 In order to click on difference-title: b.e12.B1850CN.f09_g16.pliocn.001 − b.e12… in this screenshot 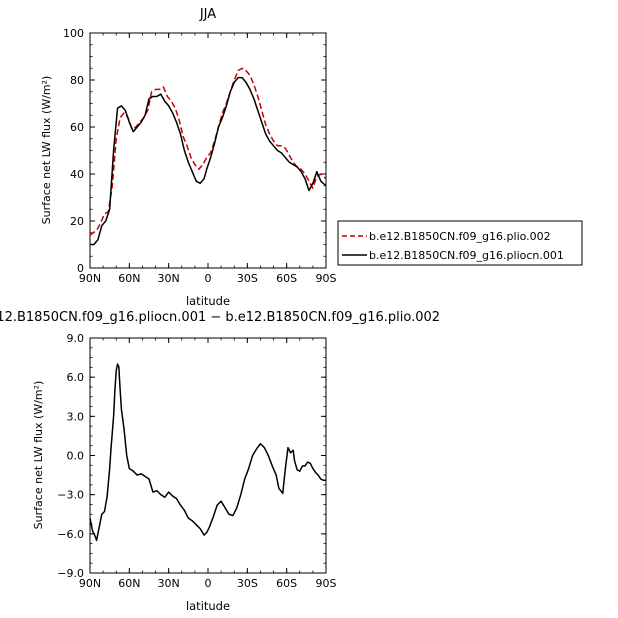, I will do `click(220, 317)`.